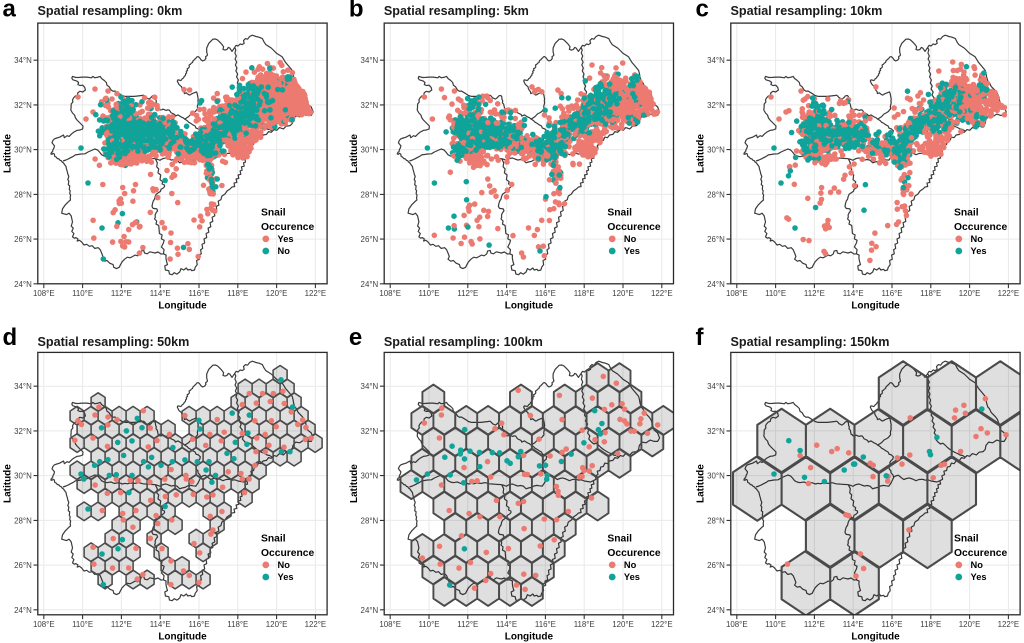 The image size is (1024, 643). Describe the element at coordinates (355, 337) in the screenshot. I see `svg-text: e` at that location.